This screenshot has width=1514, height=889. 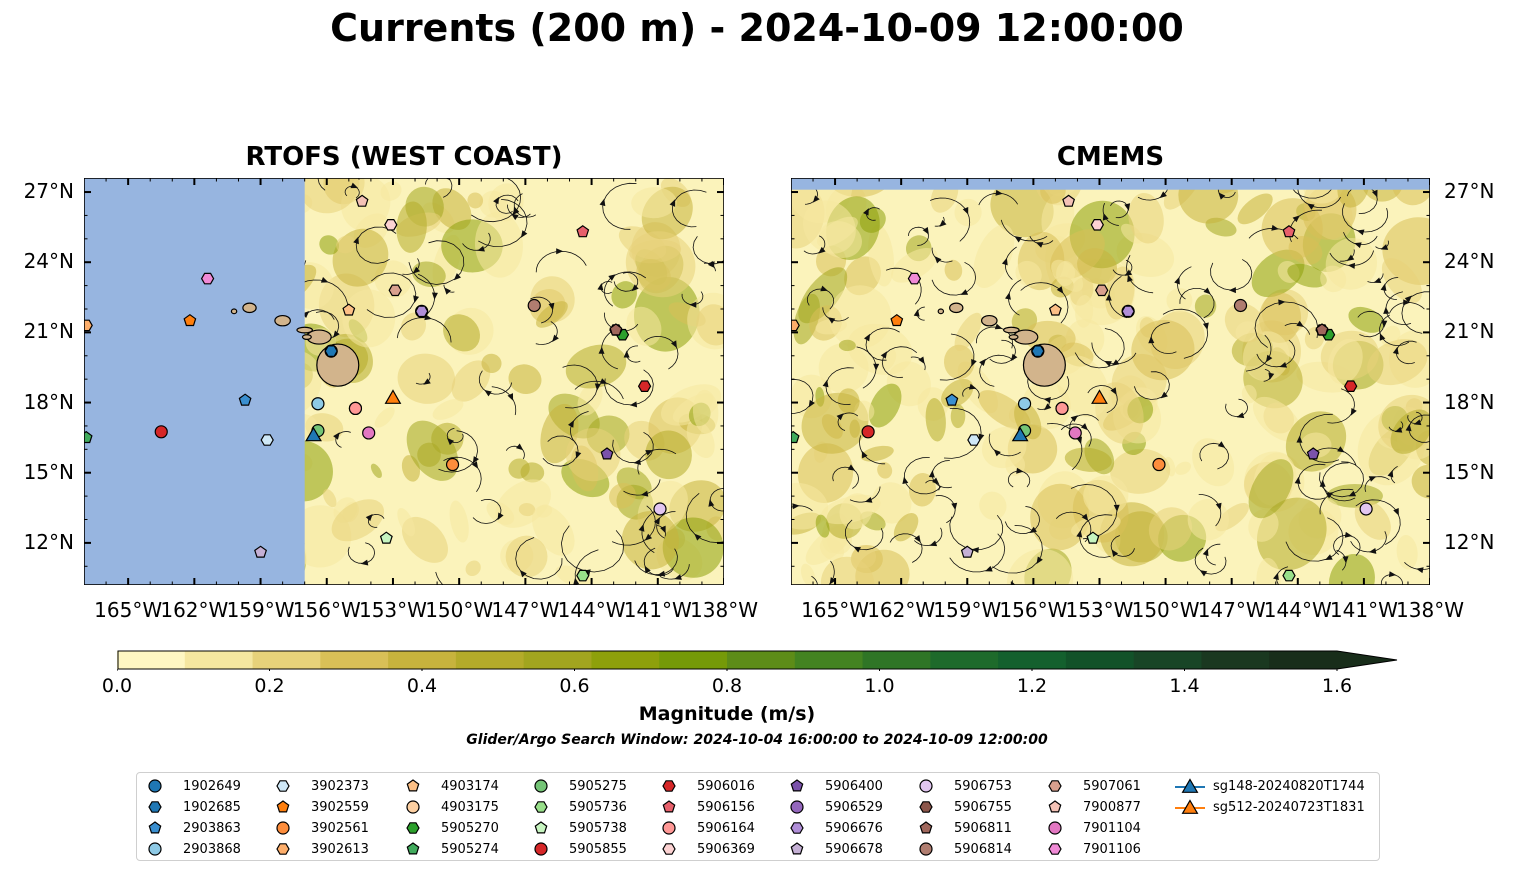 I want to click on legend-label: 5906164, so click(x=726, y=828).